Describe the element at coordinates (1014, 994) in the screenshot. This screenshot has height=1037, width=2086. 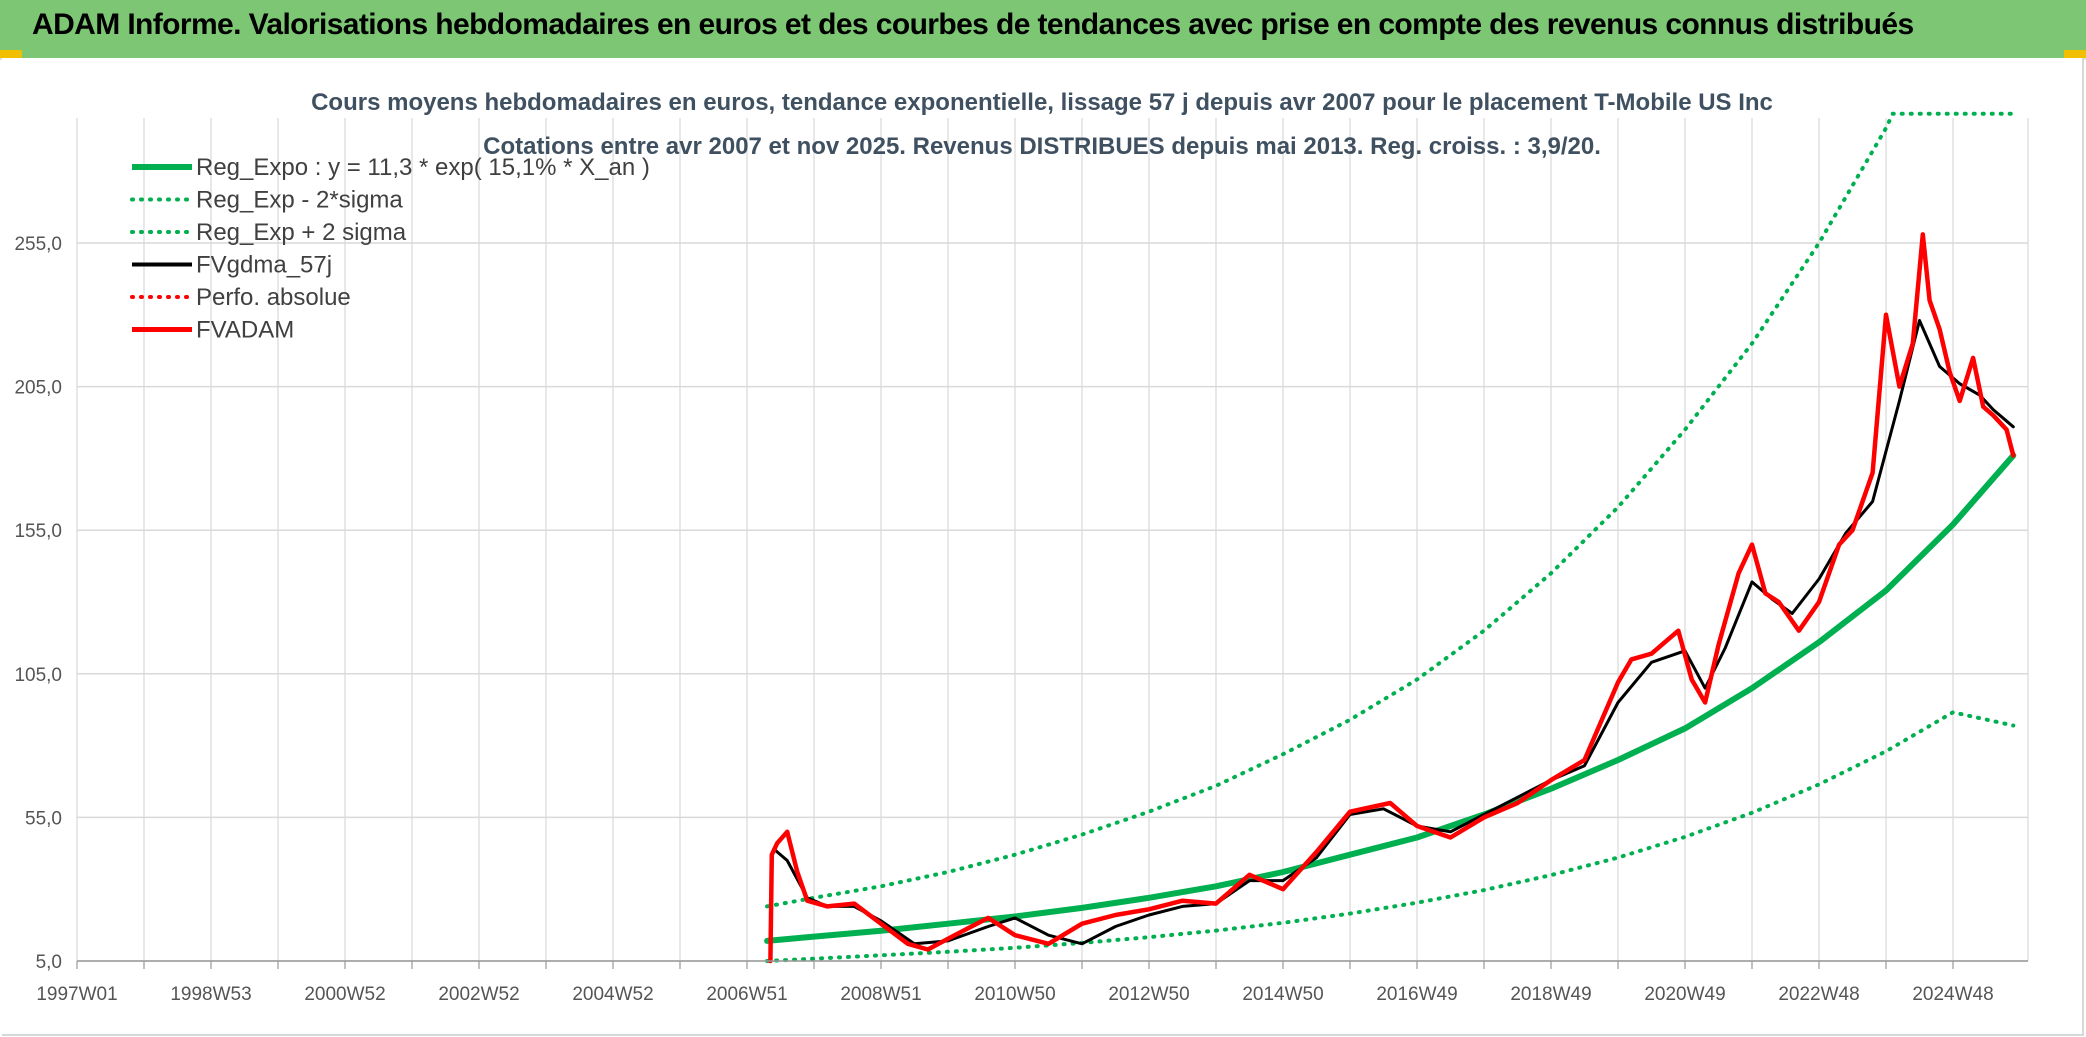
I see `x-tick-label: 2010W50` at that location.